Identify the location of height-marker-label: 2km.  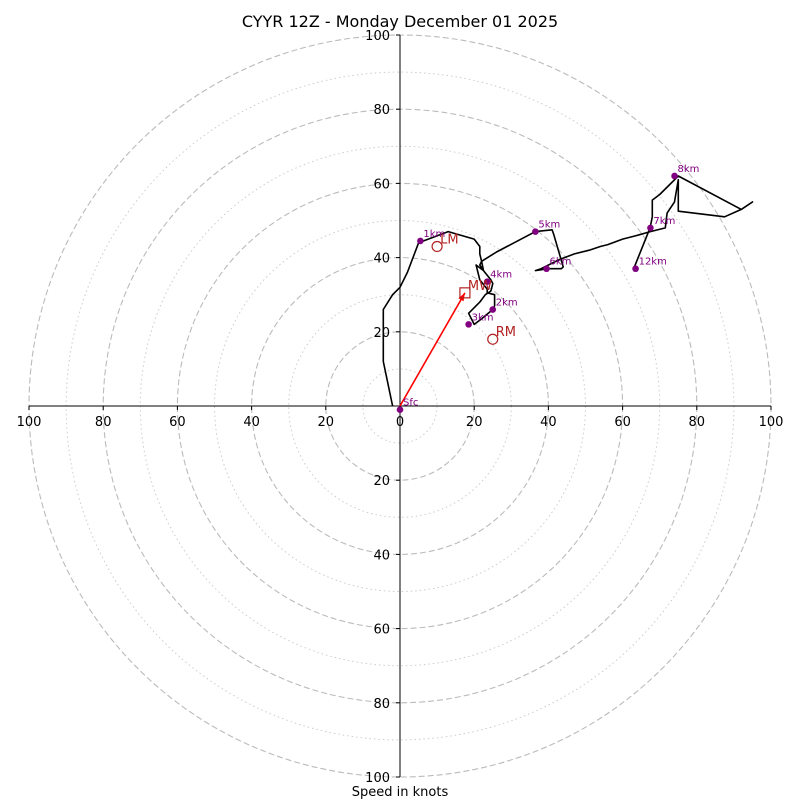
(507, 303).